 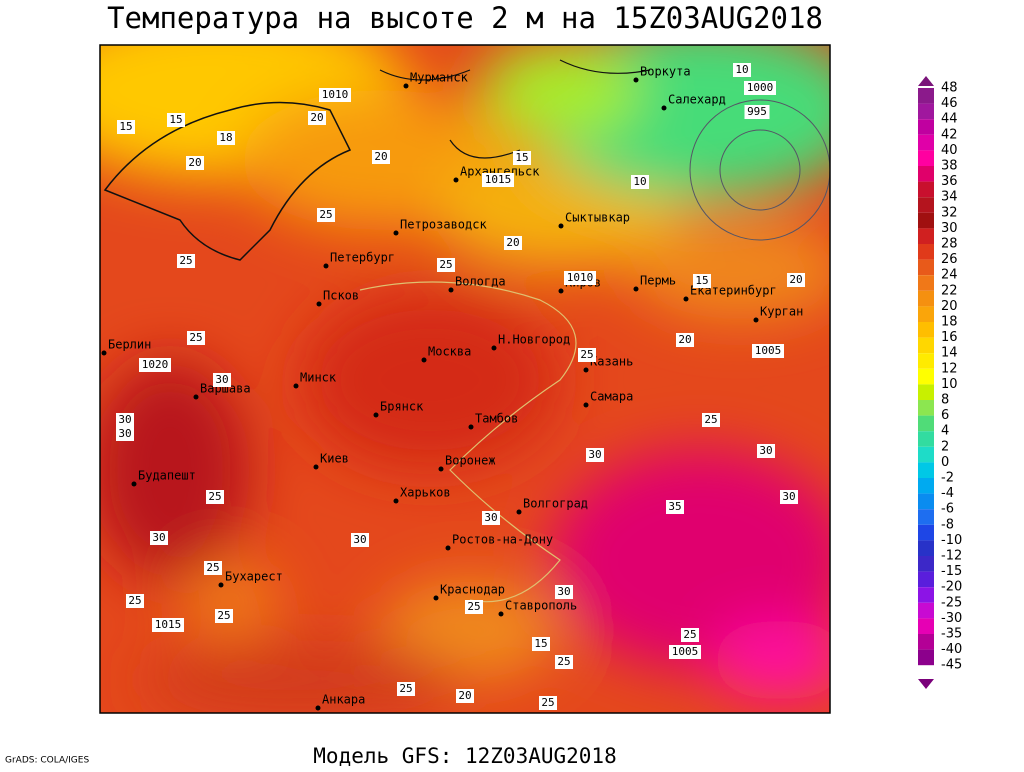 I want to click on pressure-label-box, so click(x=580, y=278).